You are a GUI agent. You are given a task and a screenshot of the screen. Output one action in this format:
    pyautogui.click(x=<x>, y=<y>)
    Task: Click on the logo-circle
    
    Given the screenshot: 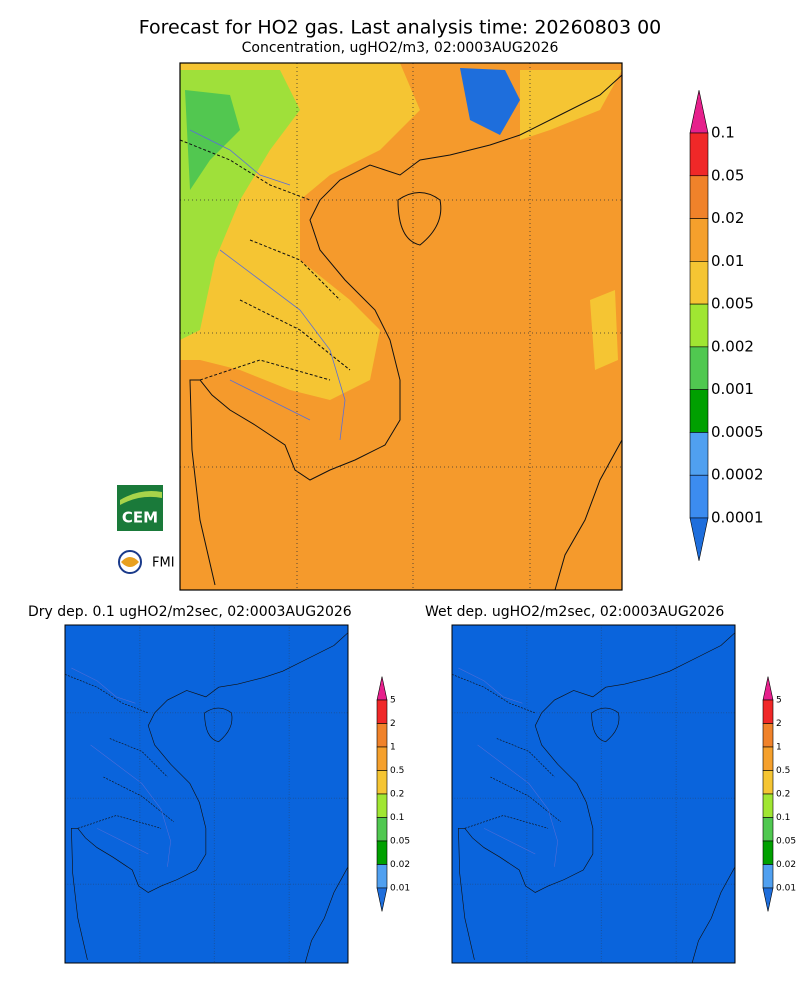 What is the action you would take?
    pyautogui.click(x=130, y=562)
    